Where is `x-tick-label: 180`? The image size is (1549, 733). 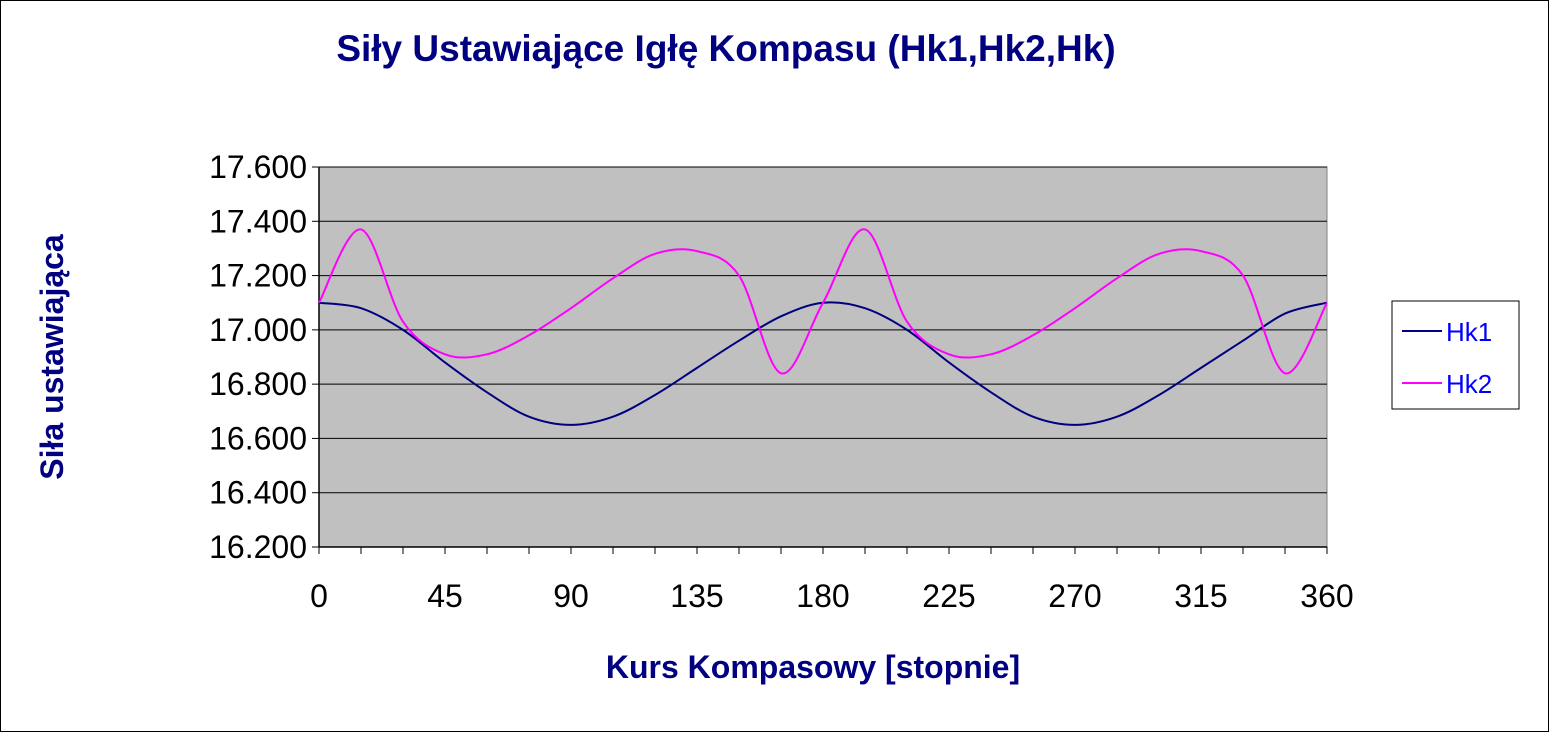
x-tick-label: 180 is located at coordinates (822, 596).